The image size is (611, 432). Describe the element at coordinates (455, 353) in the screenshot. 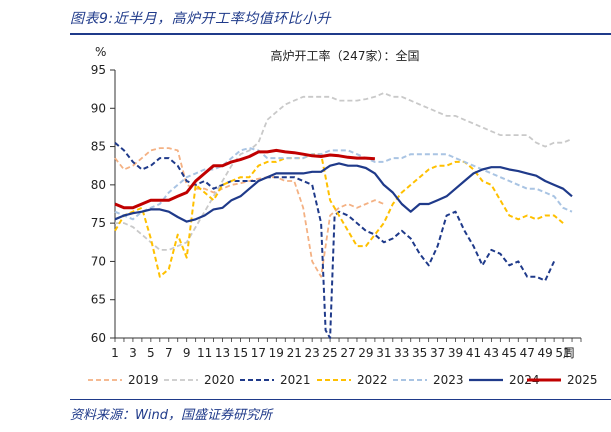

I see `x-tick-label: 39` at that location.